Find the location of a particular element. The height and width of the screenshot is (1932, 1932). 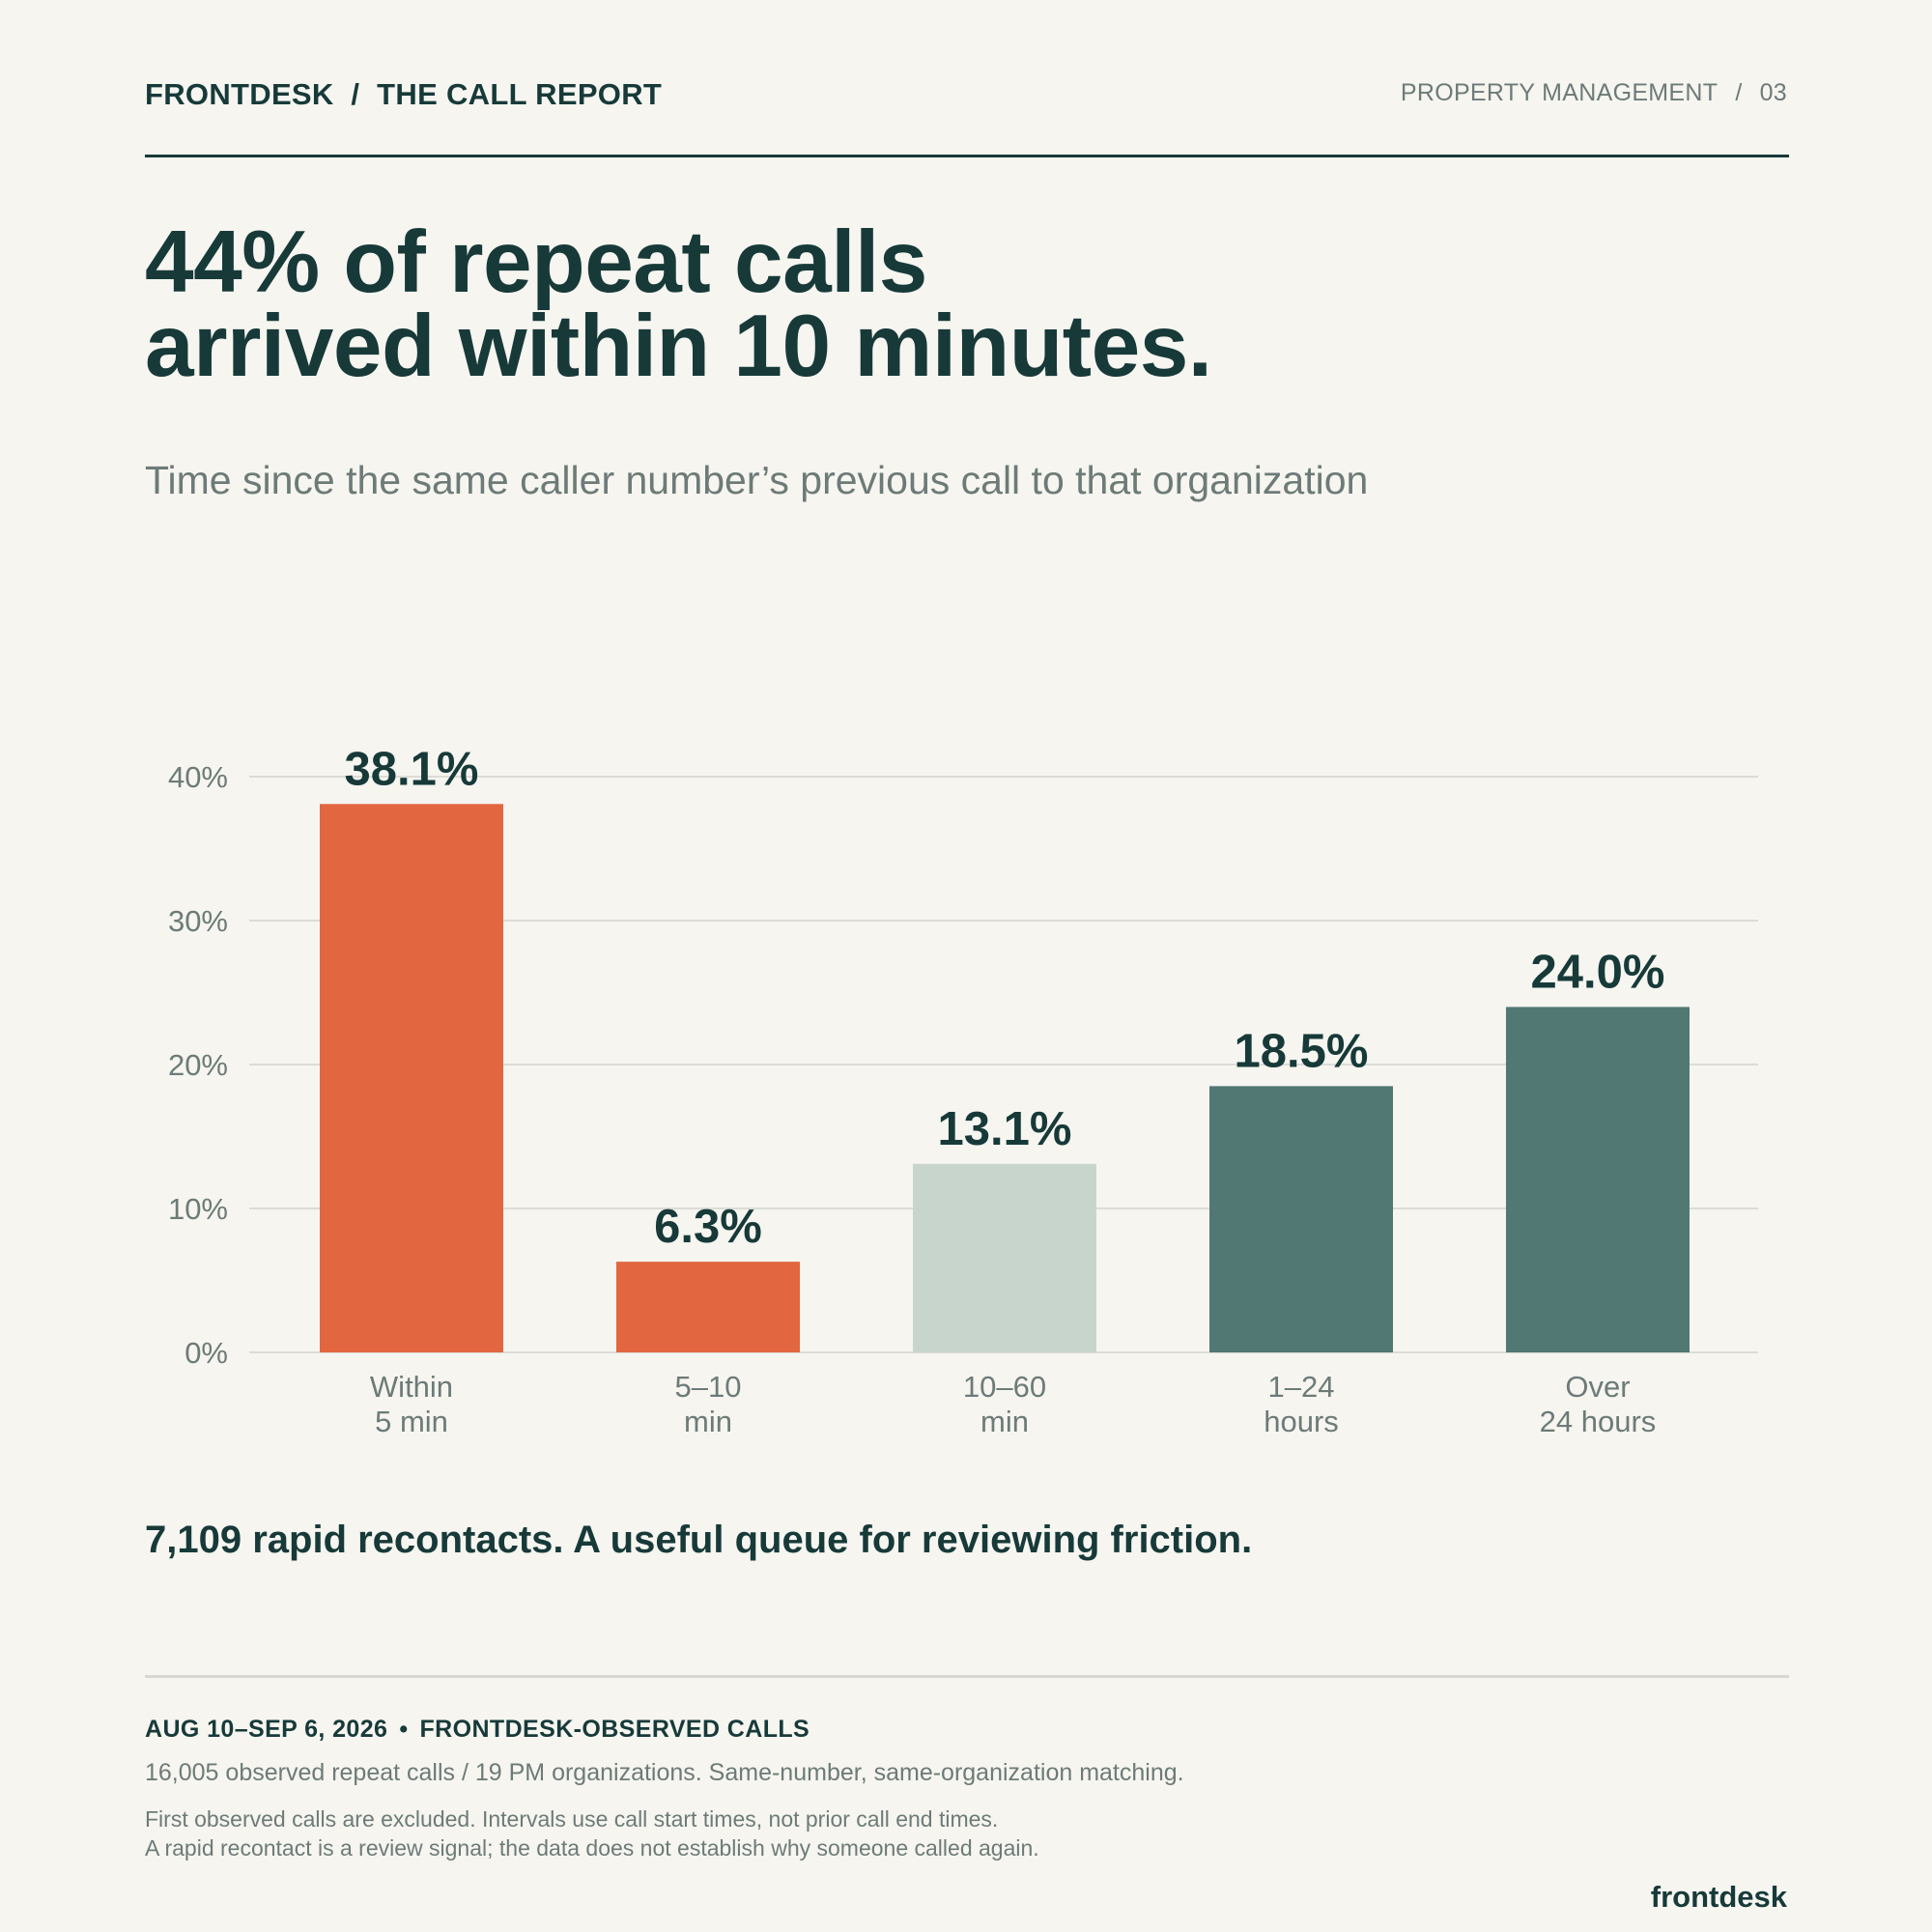

y-tick-label: 30% is located at coordinates (198, 921).